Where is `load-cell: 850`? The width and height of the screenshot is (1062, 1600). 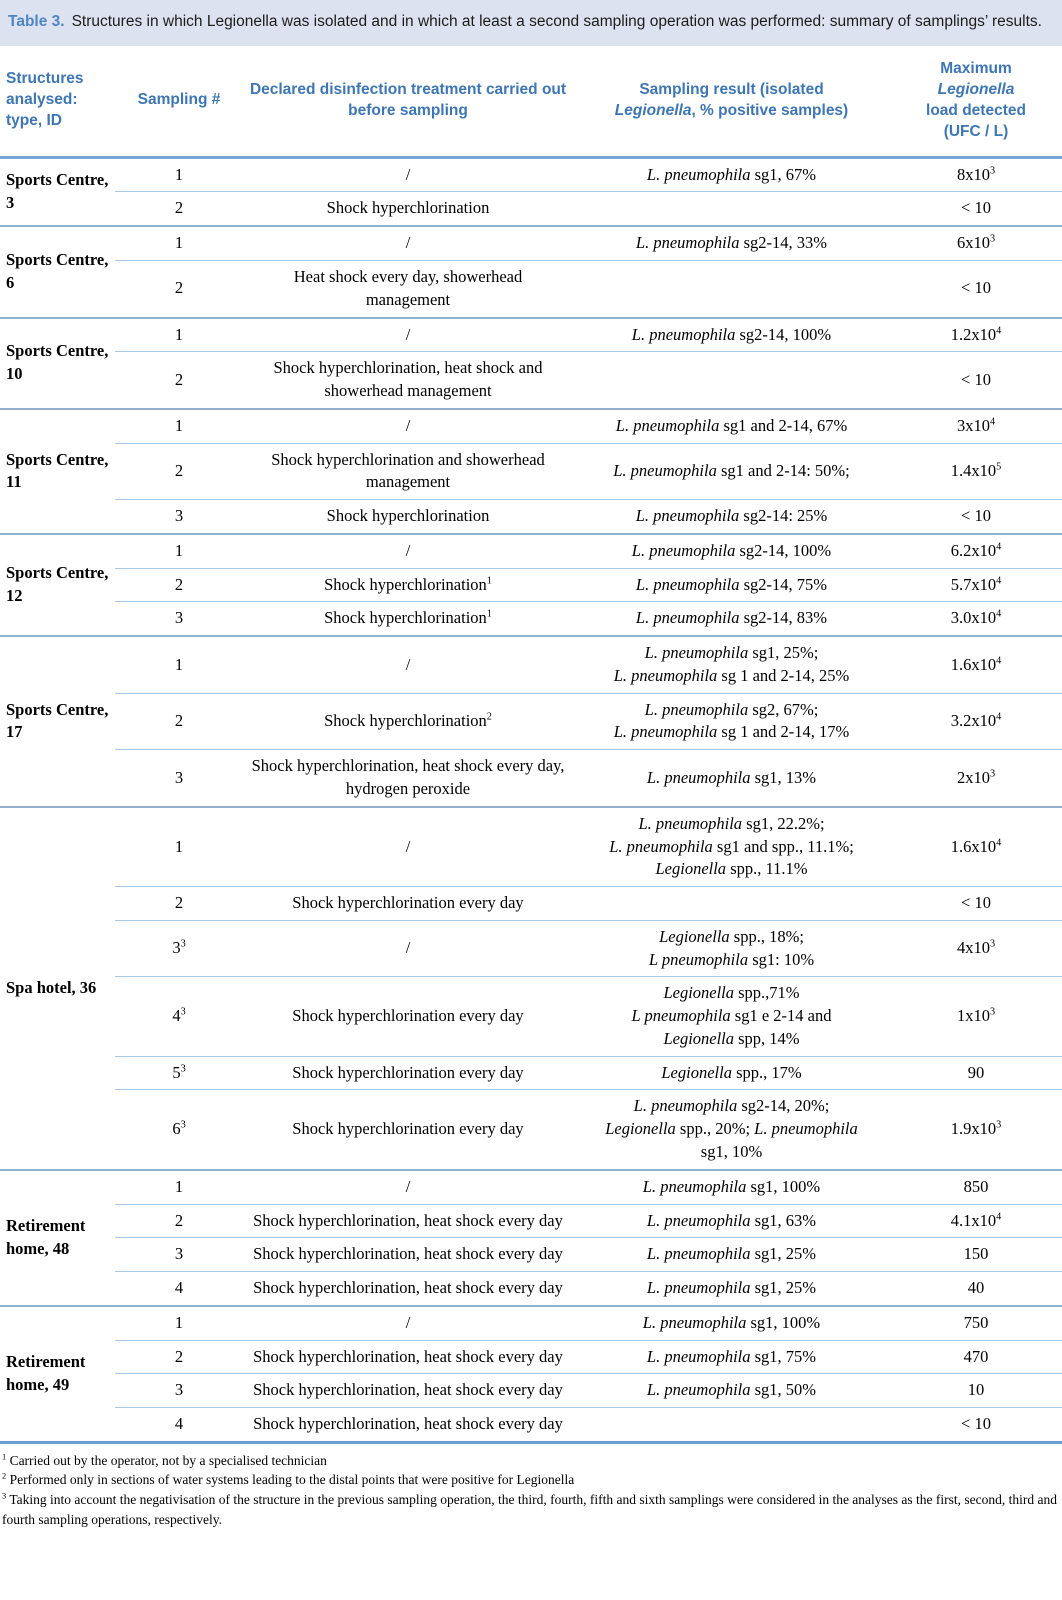 load-cell: 850 is located at coordinates (976, 1187).